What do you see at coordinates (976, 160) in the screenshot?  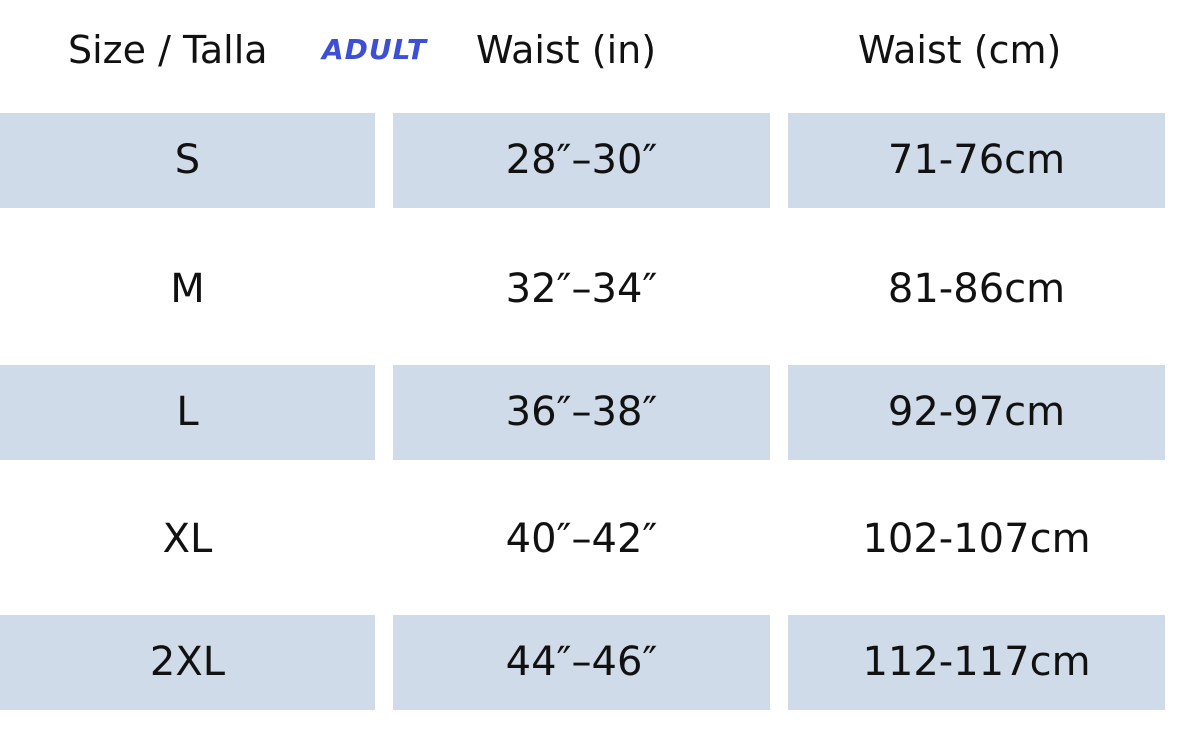 I see `waist-cm-cell: 71-76cm` at bounding box center [976, 160].